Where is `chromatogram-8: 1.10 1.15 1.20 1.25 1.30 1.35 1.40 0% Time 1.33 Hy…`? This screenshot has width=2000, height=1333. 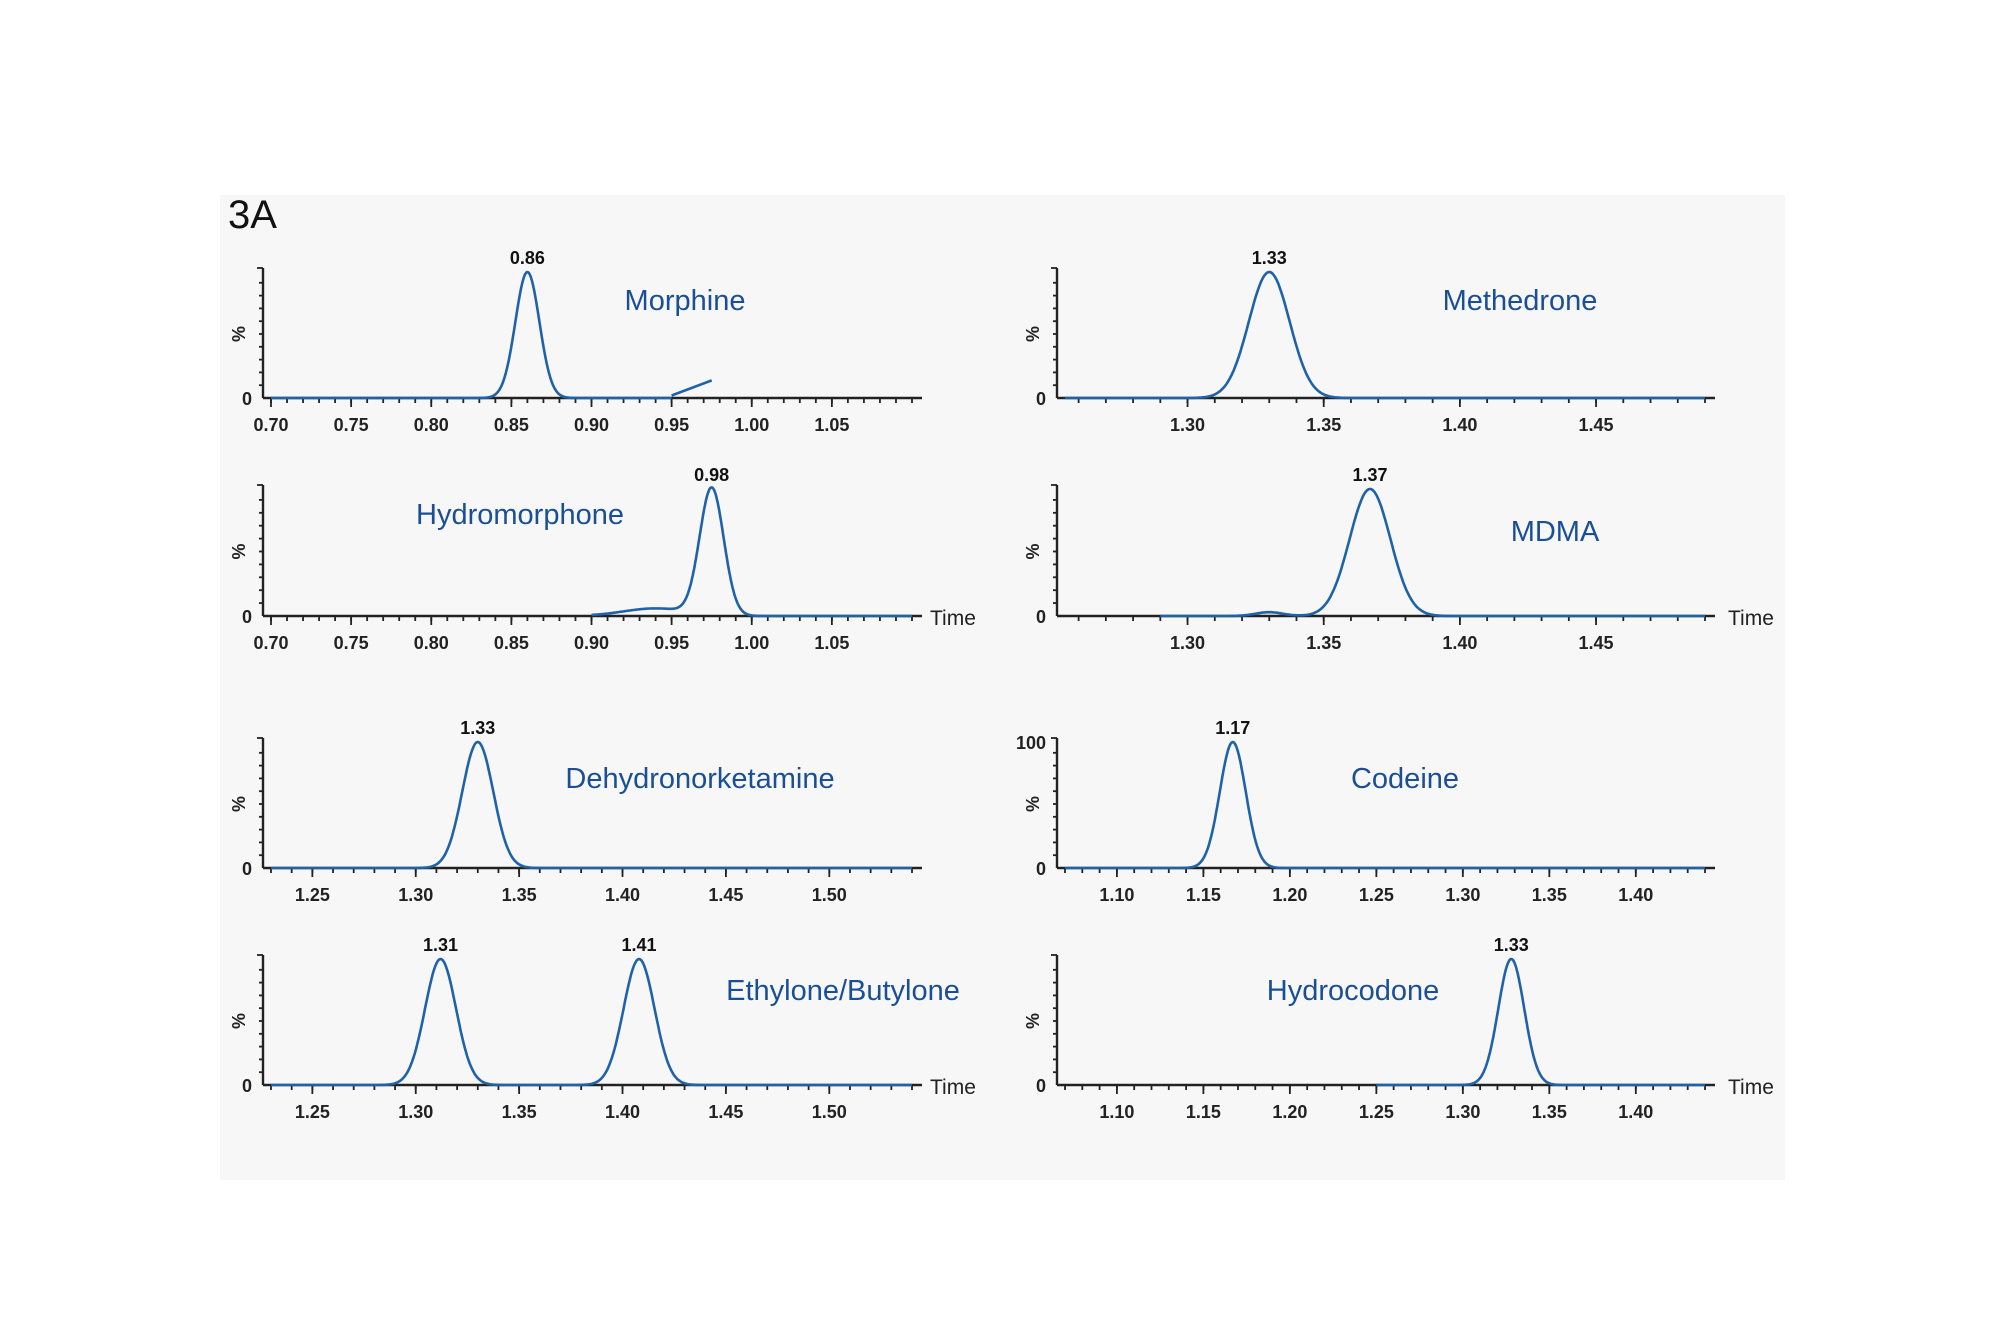 chromatogram-8: 1.10 1.15 1.20 1.25 1.30 1.35 1.40 0% Time 1.33 Hy… is located at coordinates (1398, 1028).